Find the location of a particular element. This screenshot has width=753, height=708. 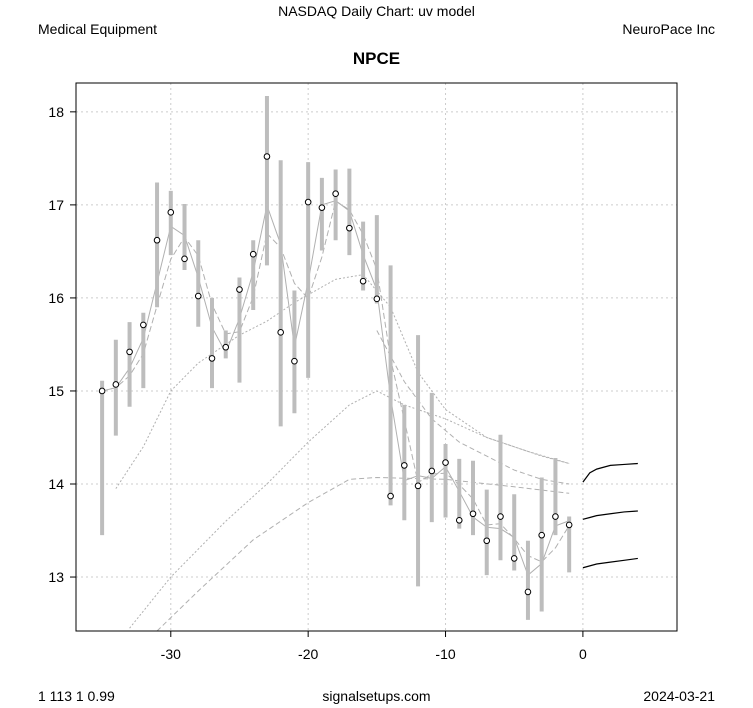

y-tick-label: 17 is located at coordinates (56, 205).